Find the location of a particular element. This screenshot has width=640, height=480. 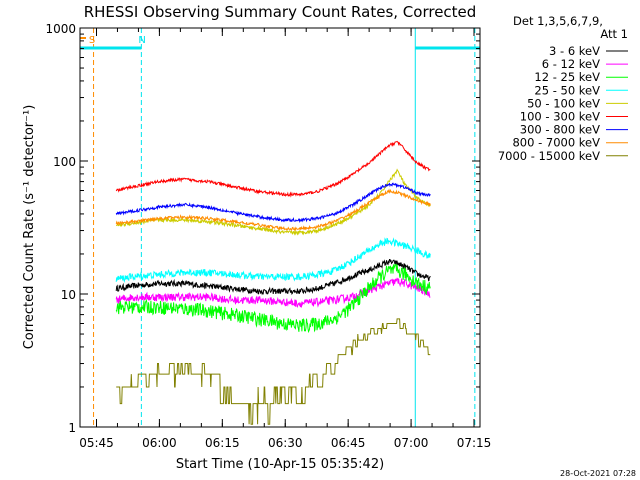

y-tick-label-3: 1000 is located at coordinates (60, 29).